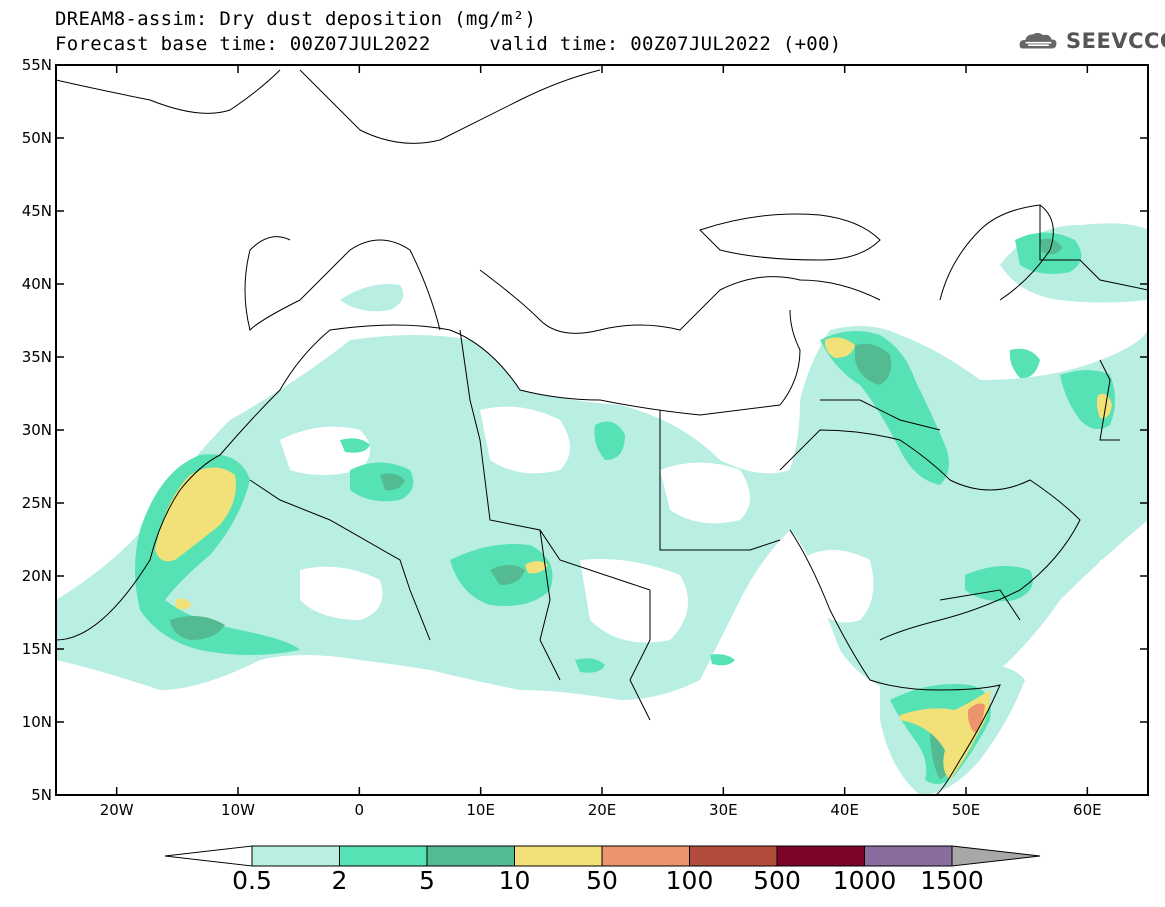 The height and width of the screenshot is (907, 1165). Describe the element at coordinates (1115, 41) in the screenshot. I see `logo-text: SEEVCCC` at that location.